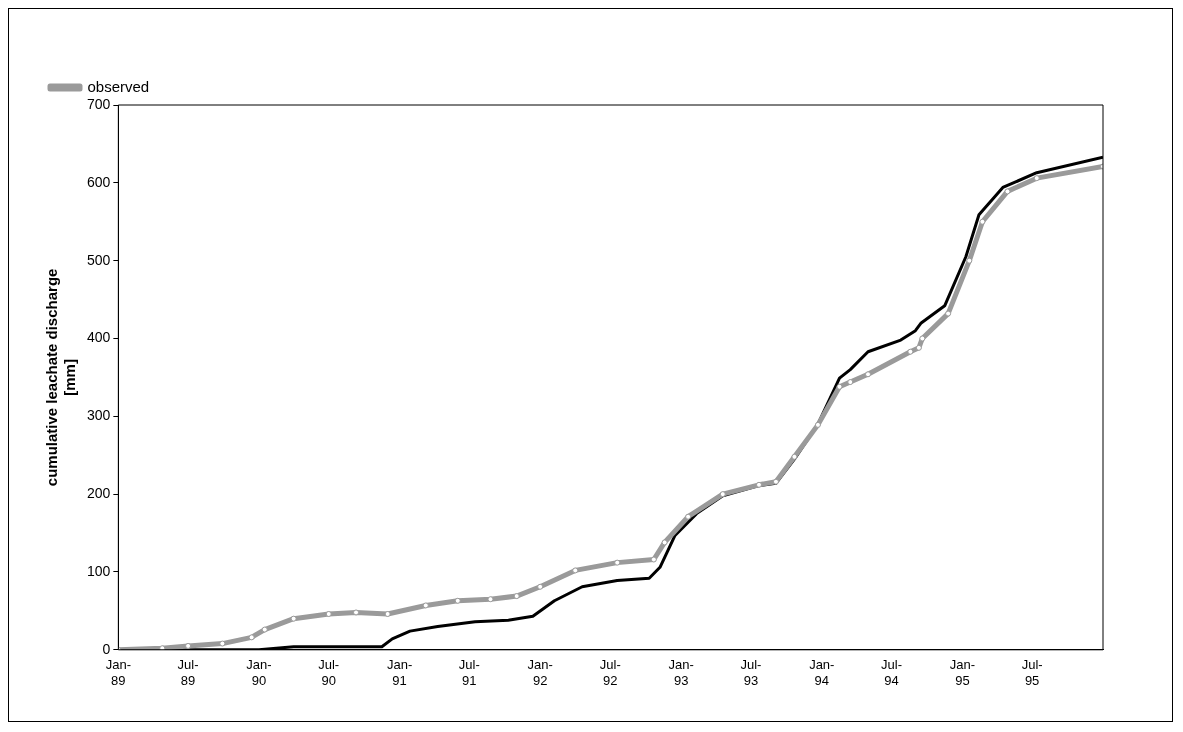  I want to click on x-tick-label: Jul-95, so click(1032, 672).